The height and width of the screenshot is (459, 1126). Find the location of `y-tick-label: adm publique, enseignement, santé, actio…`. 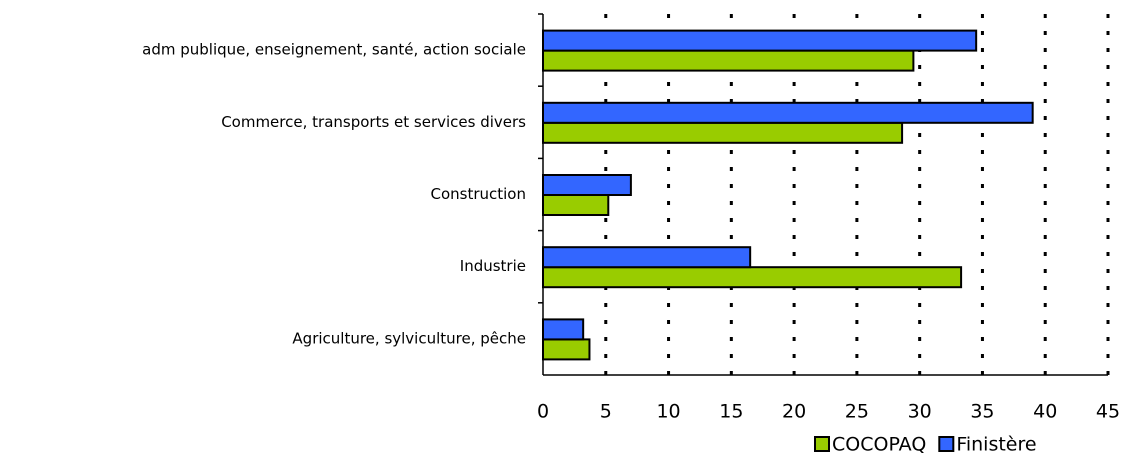

y-tick-label: adm publique, enseignement, santé, actio… is located at coordinates (334, 50).